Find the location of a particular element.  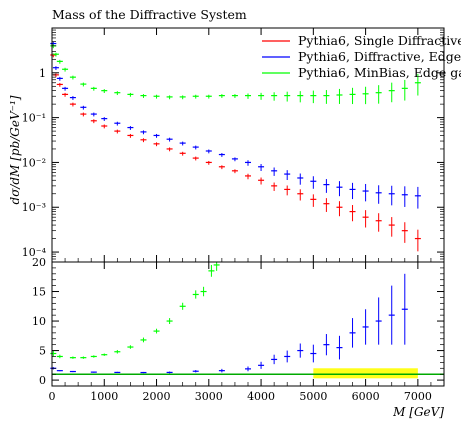

top-y-tick-label-0: 10⁻⁴ is located at coordinates (34, 252).